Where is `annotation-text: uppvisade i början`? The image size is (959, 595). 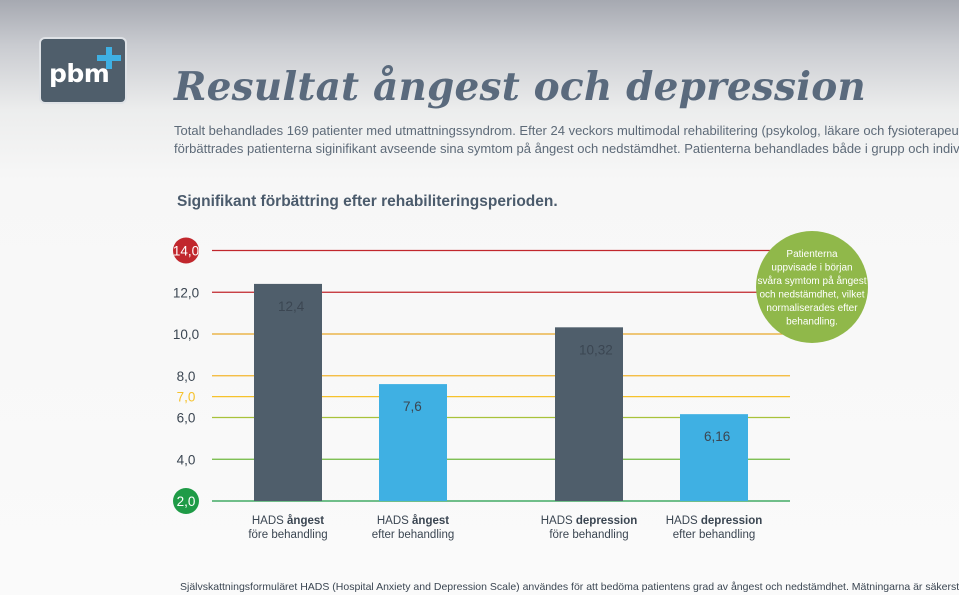
annotation-text: uppvisade i början is located at coordinates (811, 268).